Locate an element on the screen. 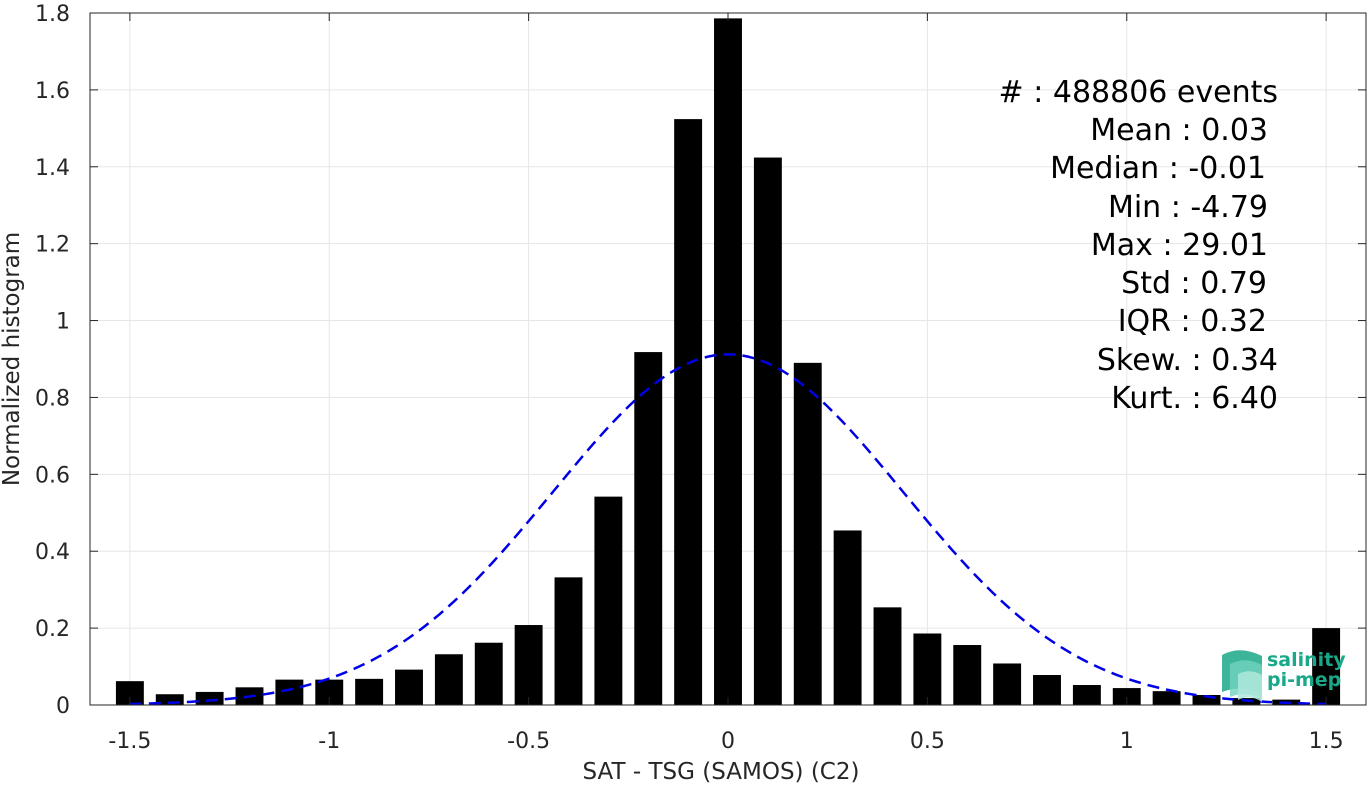 This screenshot has width=1367, height=785. y-tick-label: 0.2 is located at coordinates (52, 629).